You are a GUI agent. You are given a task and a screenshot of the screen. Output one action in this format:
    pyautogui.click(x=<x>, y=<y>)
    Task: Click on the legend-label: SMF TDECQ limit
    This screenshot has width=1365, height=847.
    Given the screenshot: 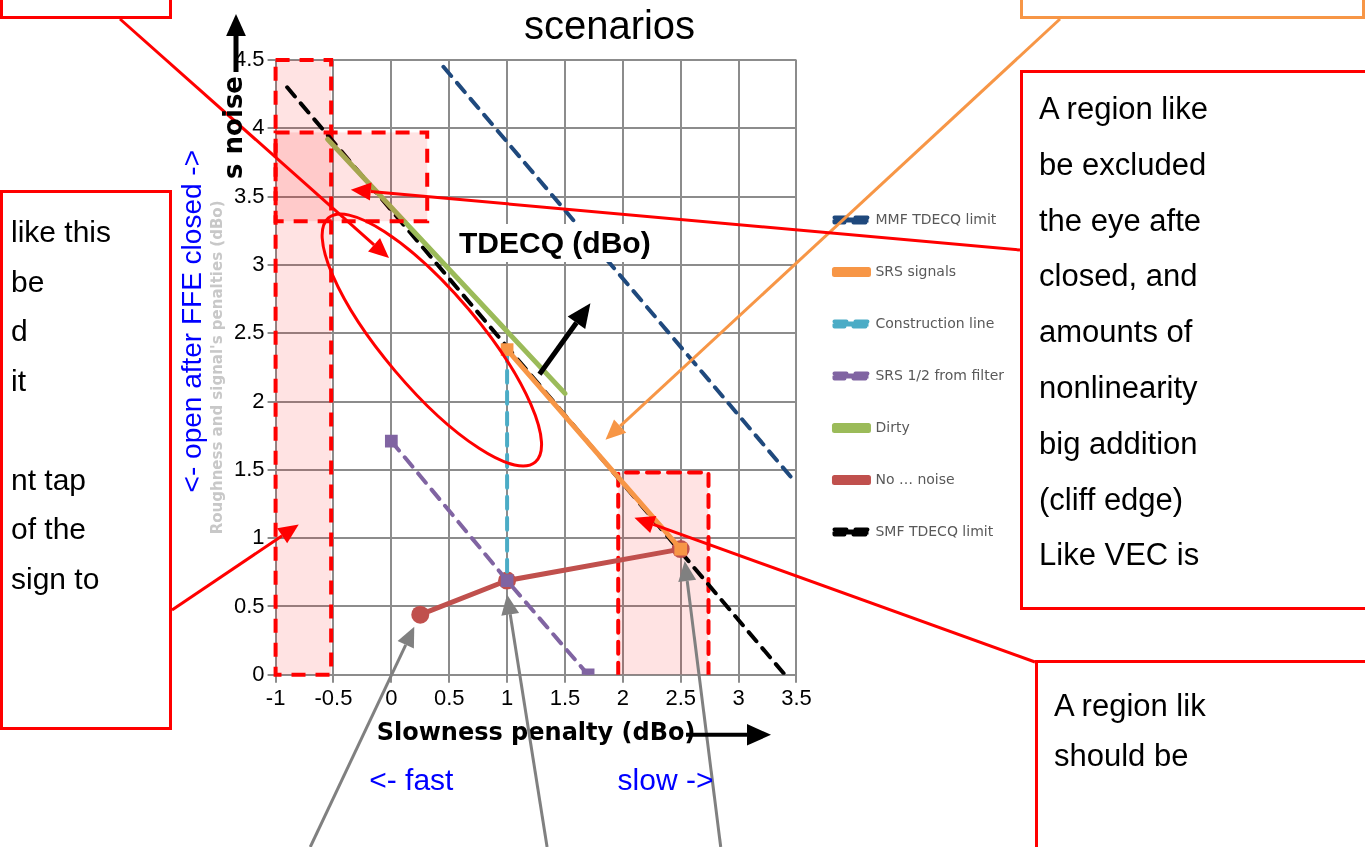 What is the action you would take?
    pyautogui.click(x=934, y=530)
    